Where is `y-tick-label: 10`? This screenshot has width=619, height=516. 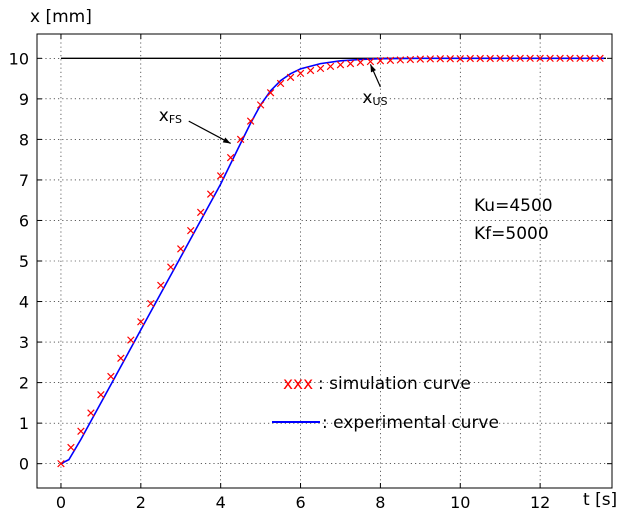 y-tick-label: 10 is located at coordinates (19, 58).